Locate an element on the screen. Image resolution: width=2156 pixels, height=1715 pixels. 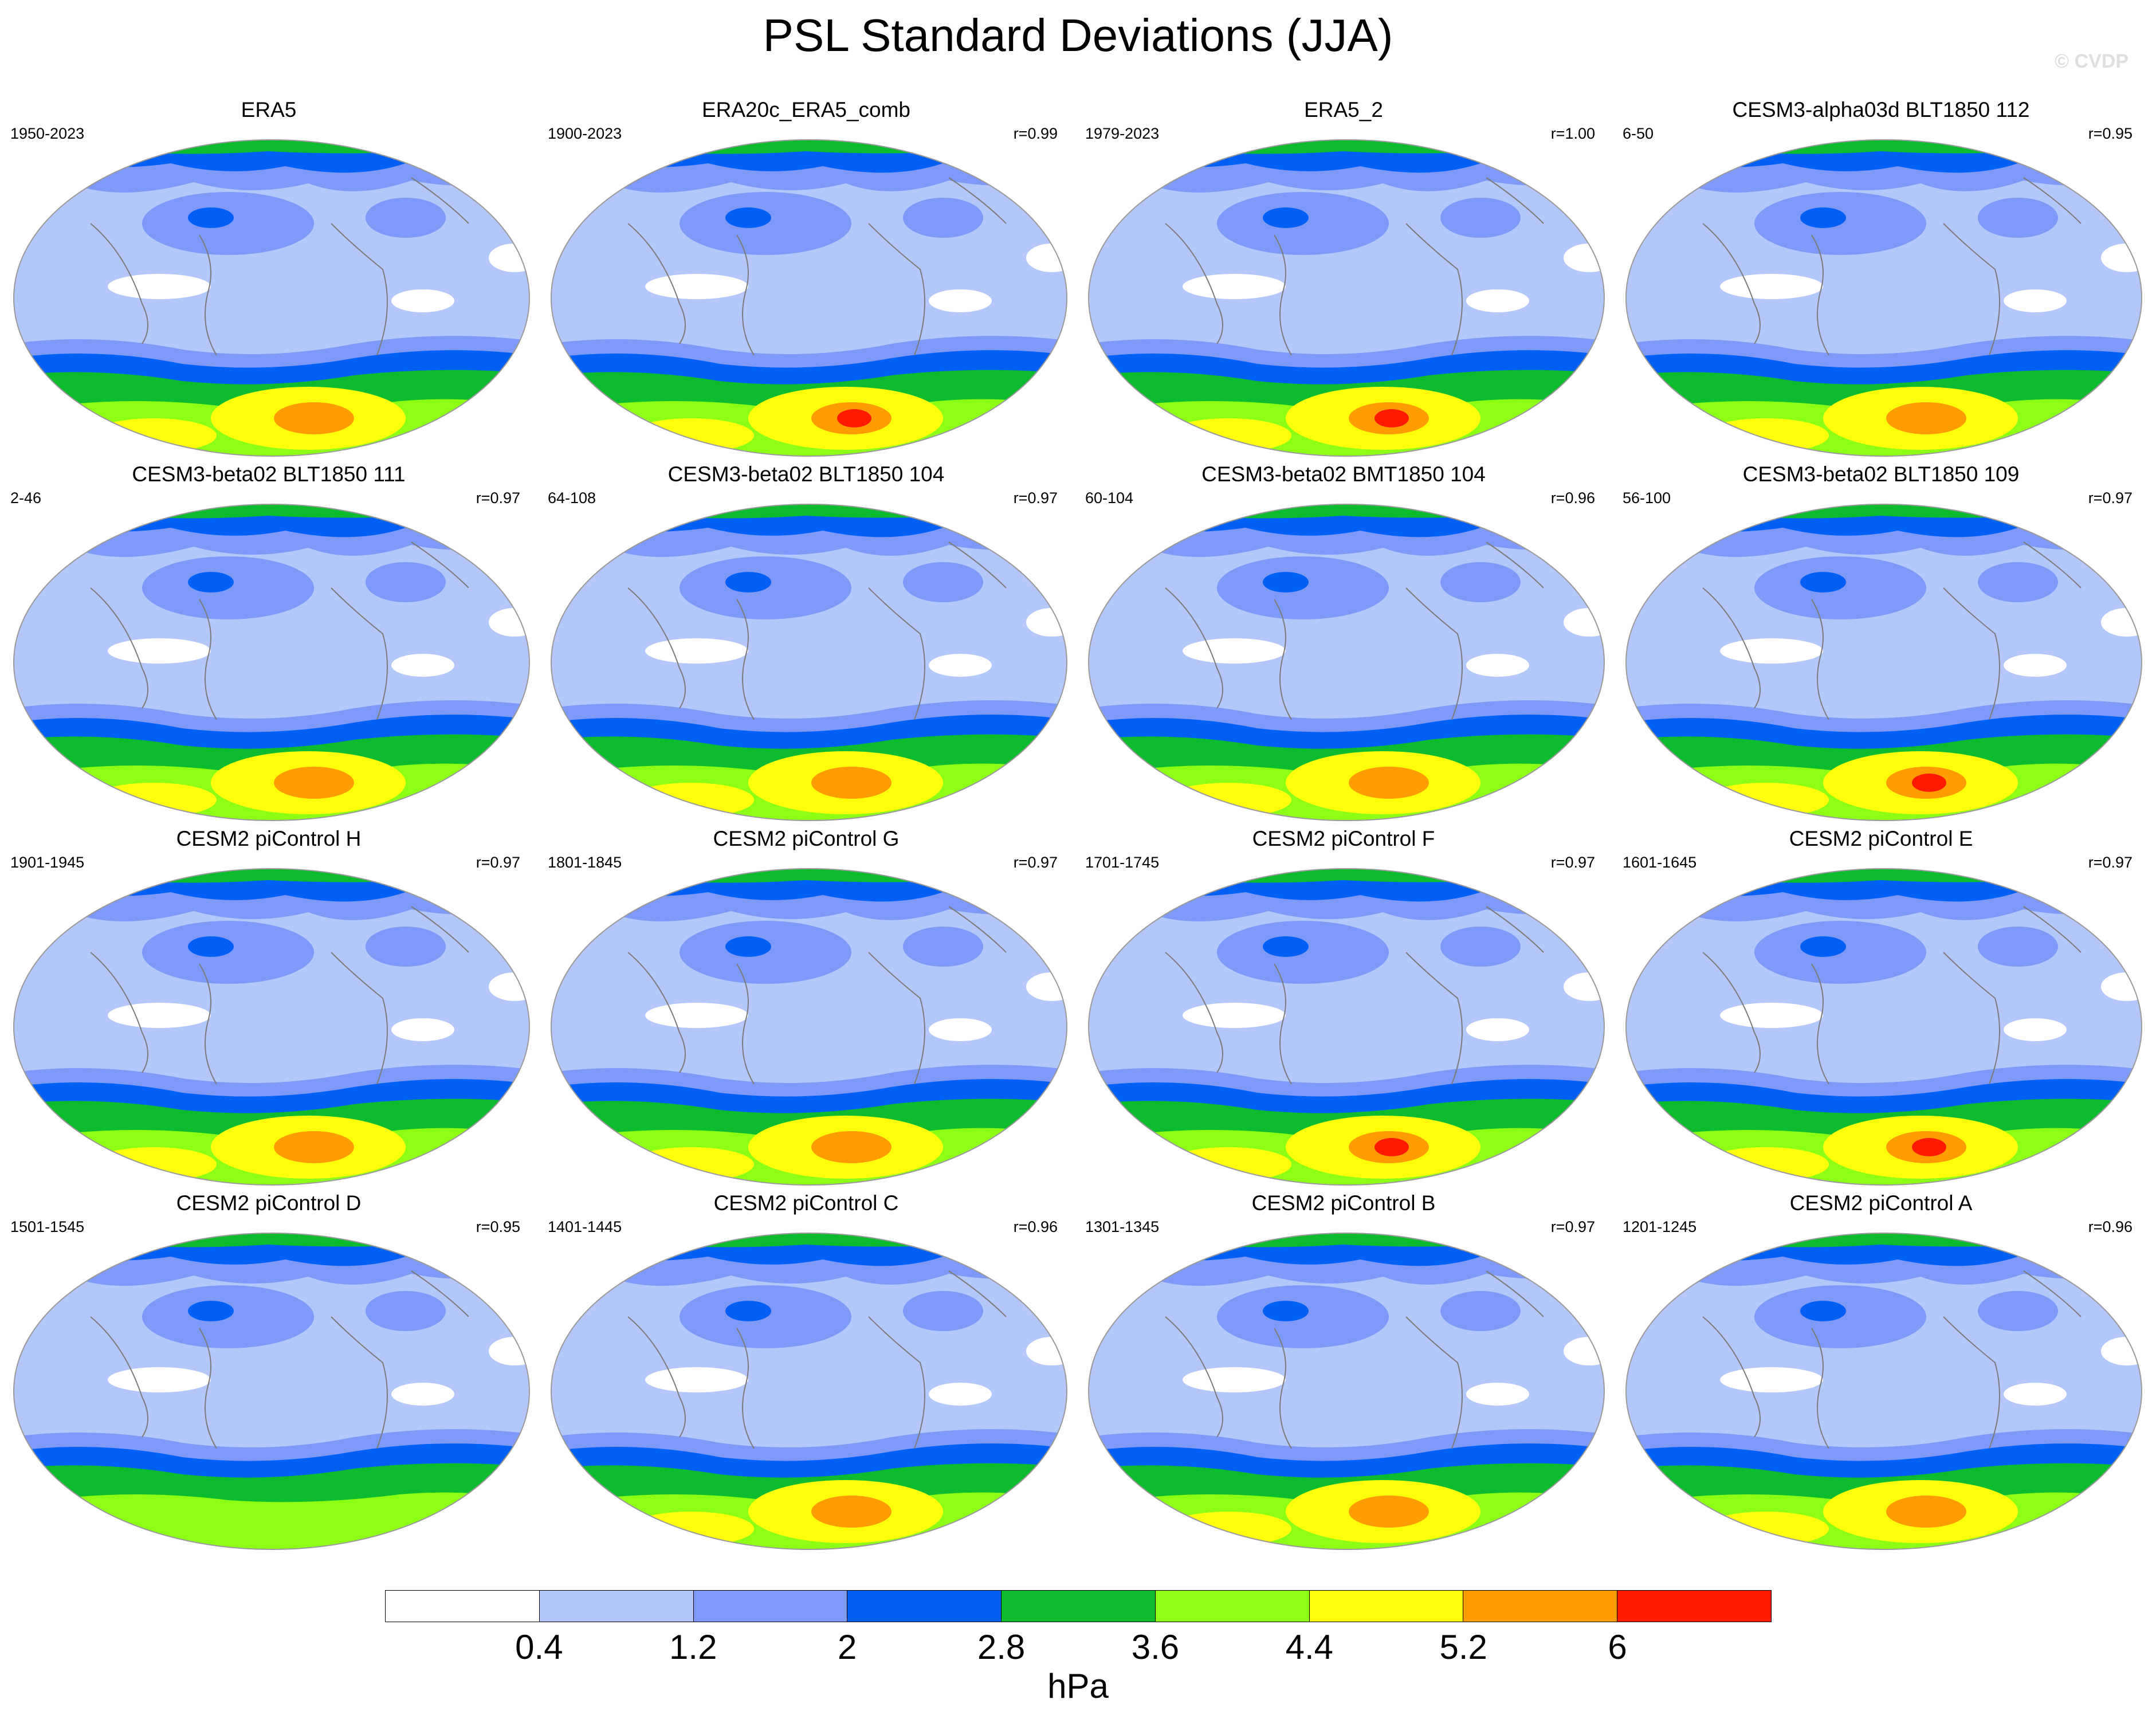
map-panel: CESM2 piControl H 1901-1945 r=0.97 is located at coordinates (268, 1008).